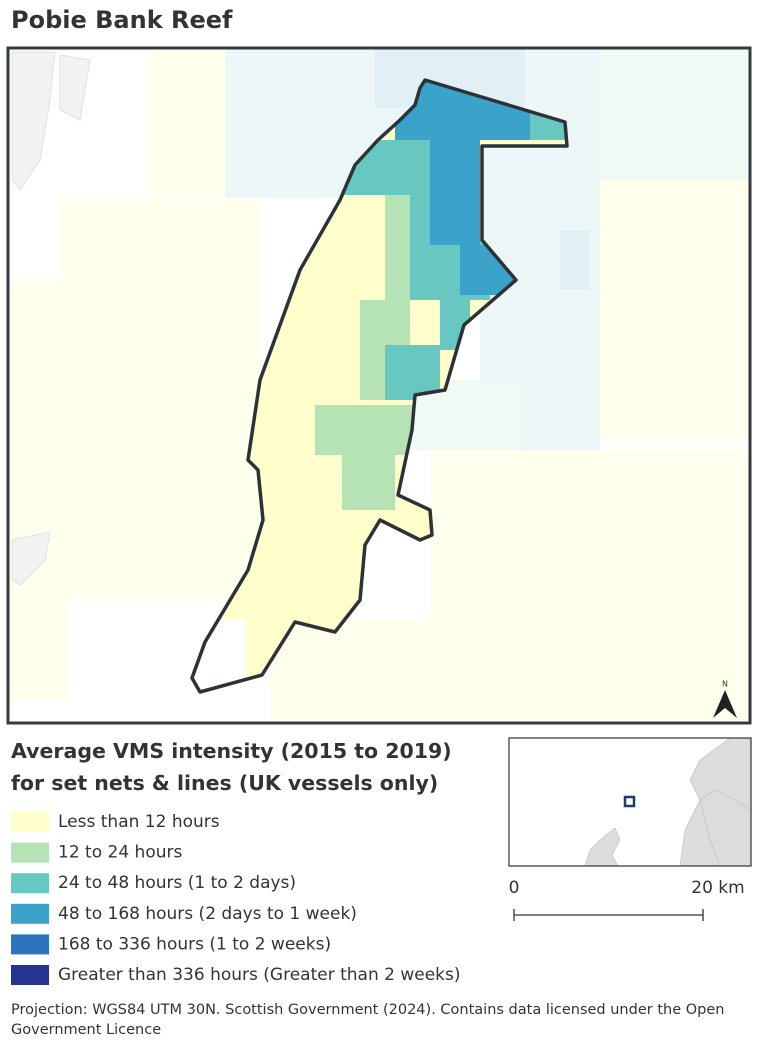 The image size is (761, 1049). I want to click on inset-map, so click(630, 802).